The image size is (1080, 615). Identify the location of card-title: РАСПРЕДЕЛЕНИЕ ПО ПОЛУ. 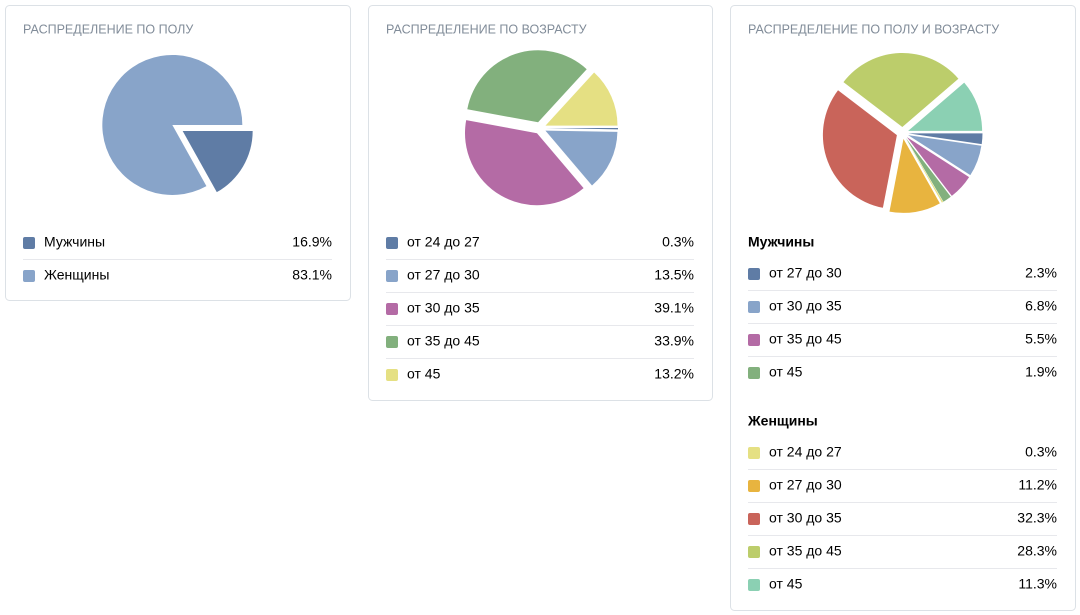
(108, 29).